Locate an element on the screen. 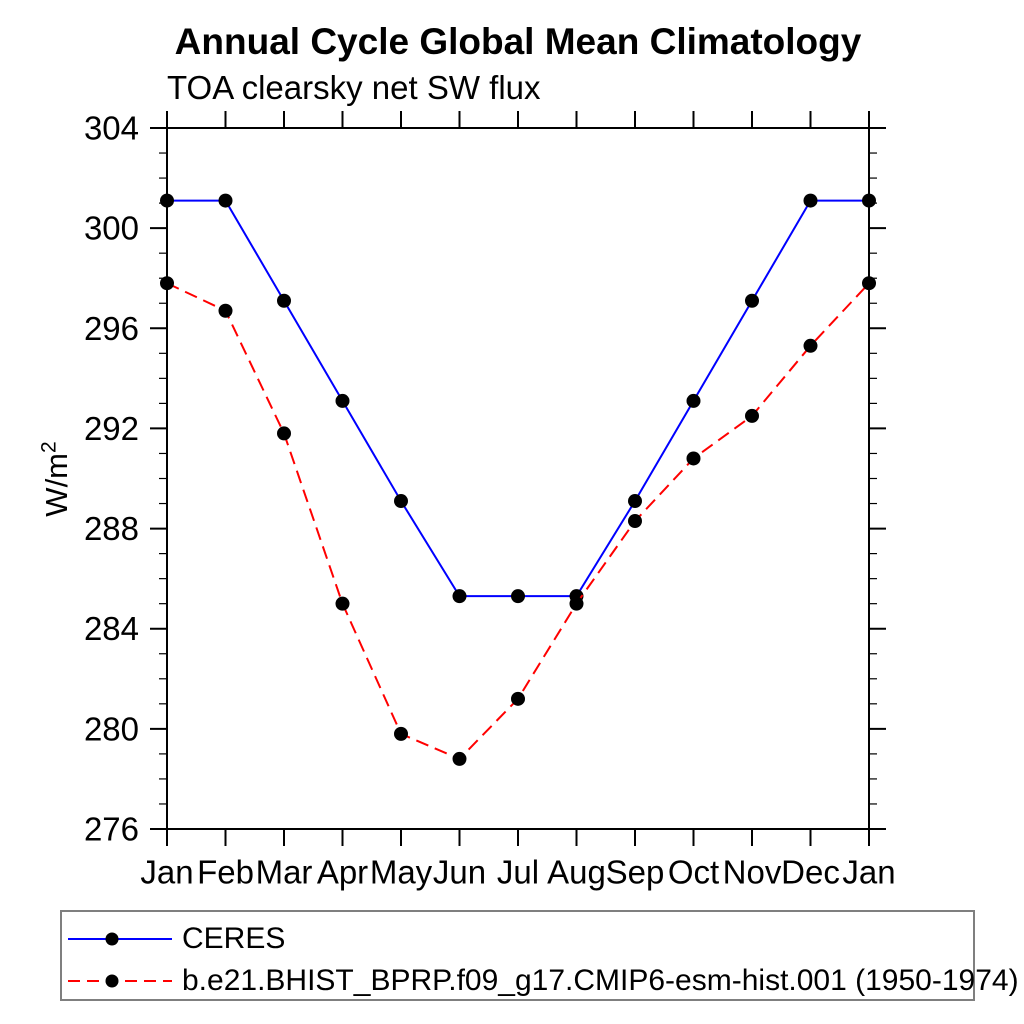 This screenshot has width=1024, height=1024. x-tick-label: Sep is located at coordinates (635, 872).